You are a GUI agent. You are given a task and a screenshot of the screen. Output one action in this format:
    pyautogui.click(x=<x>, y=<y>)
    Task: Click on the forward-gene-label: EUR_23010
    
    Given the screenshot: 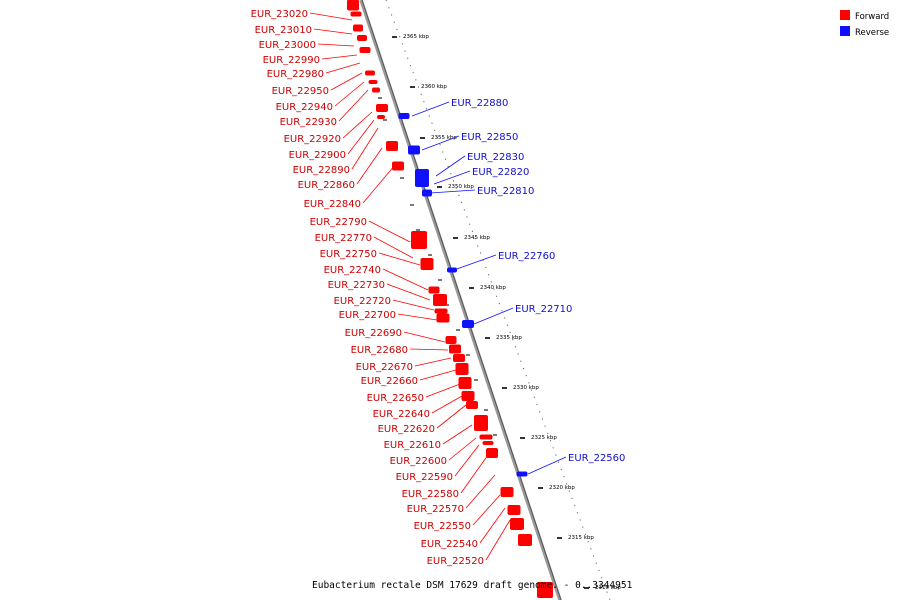 What is the action you would take?
    pyautogui.click(x=283, y=30)
    